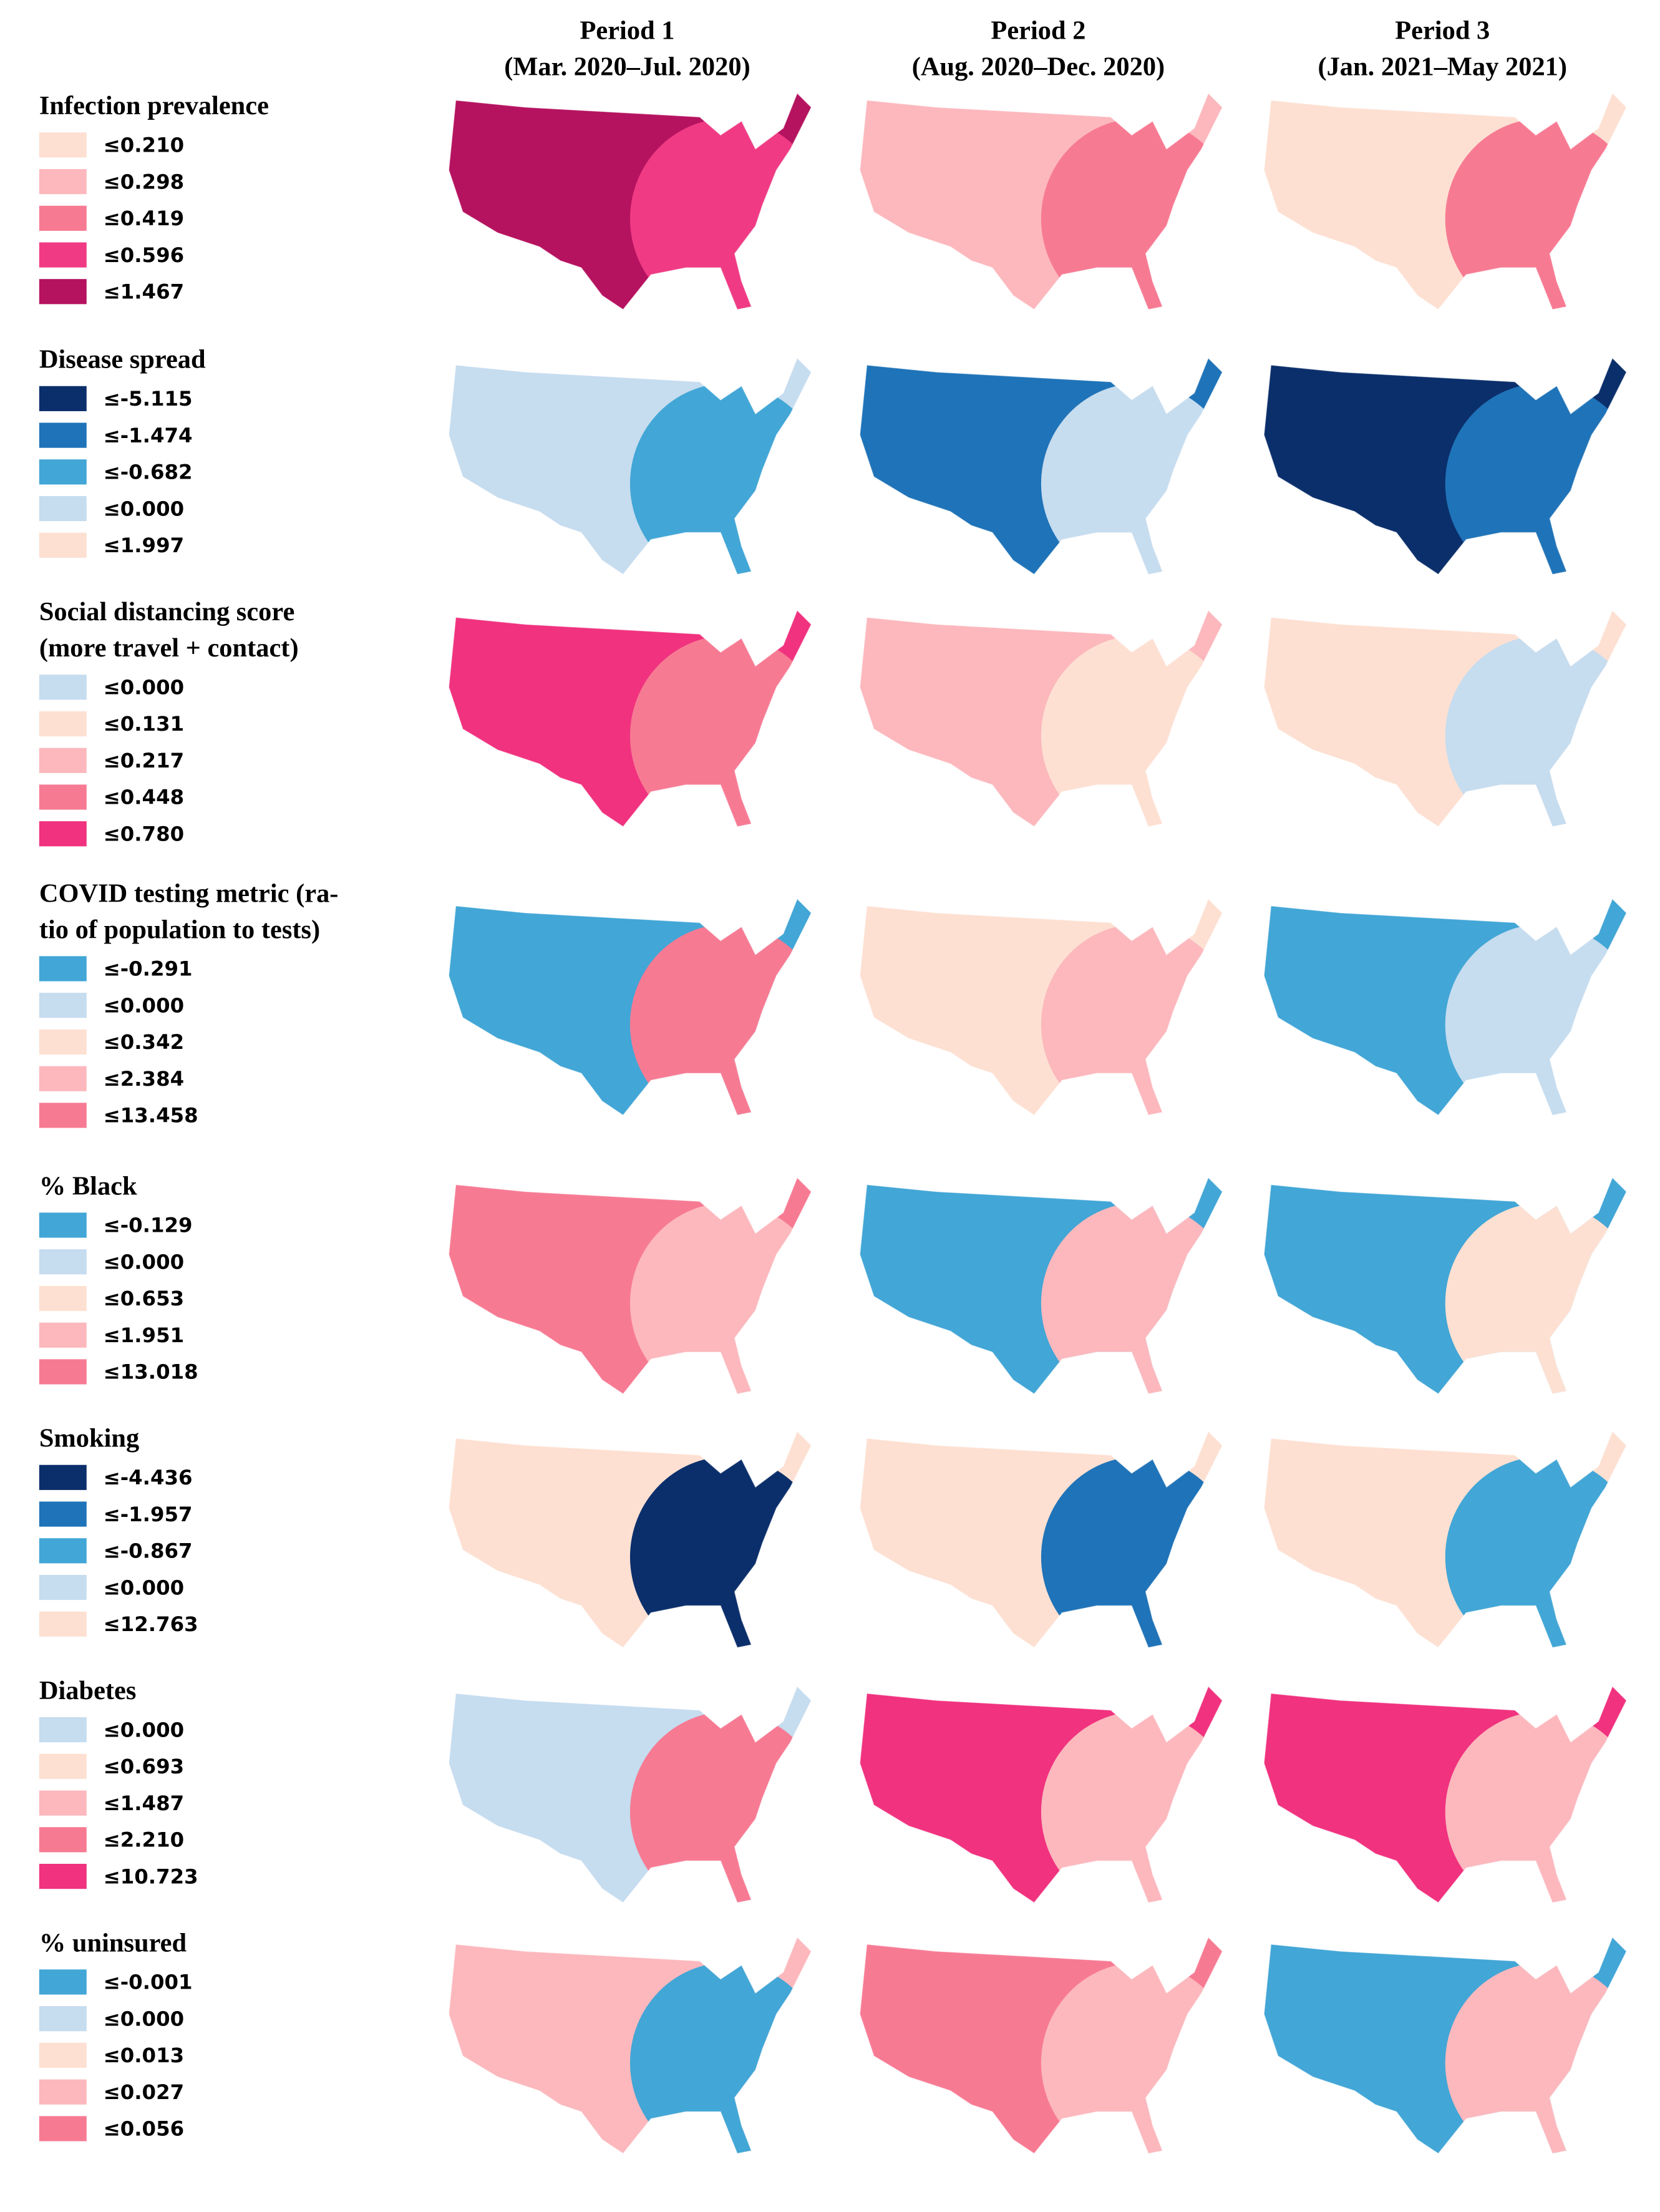 The width and height of the screenshot is (1660, 2212). What do you see at coordinates (144, 834) in the screenshot?
I see `legend-label: ≤0.780` at bounding box center [144, 834].